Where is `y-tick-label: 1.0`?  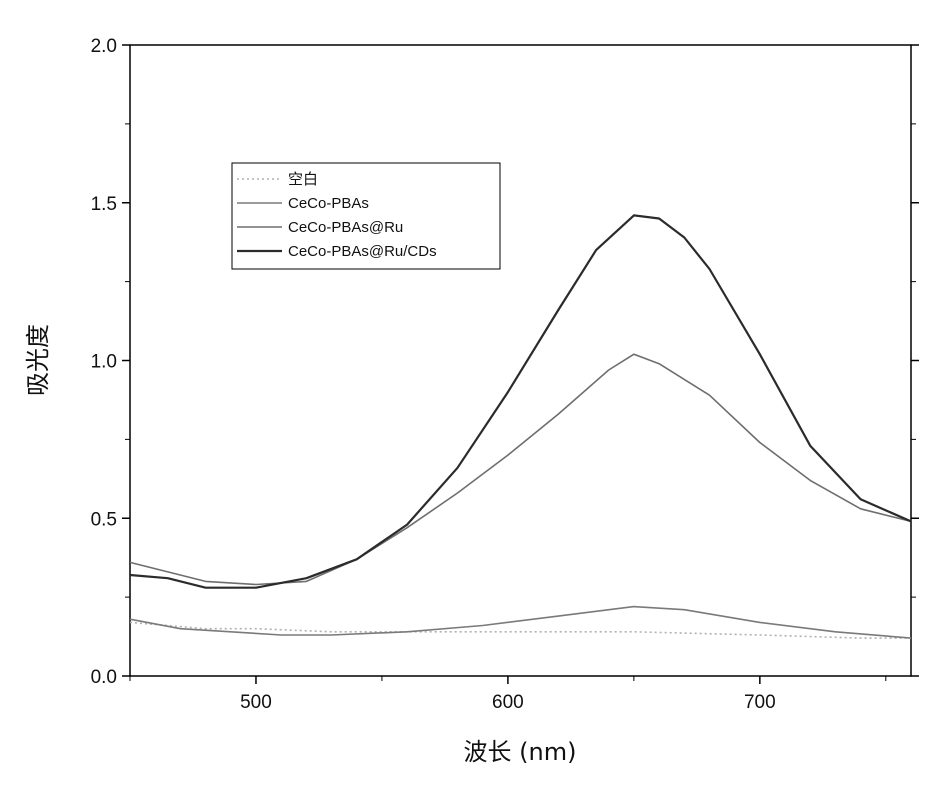
y-tick-label: 1.0 is located at coordinates (104, 362).